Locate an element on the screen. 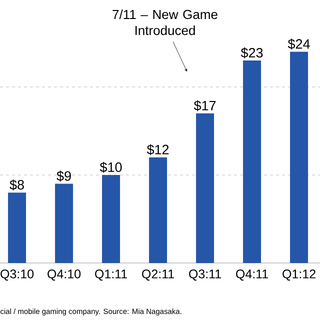  x-tick-label: Q2:11 is located at coordinates (158, 275).